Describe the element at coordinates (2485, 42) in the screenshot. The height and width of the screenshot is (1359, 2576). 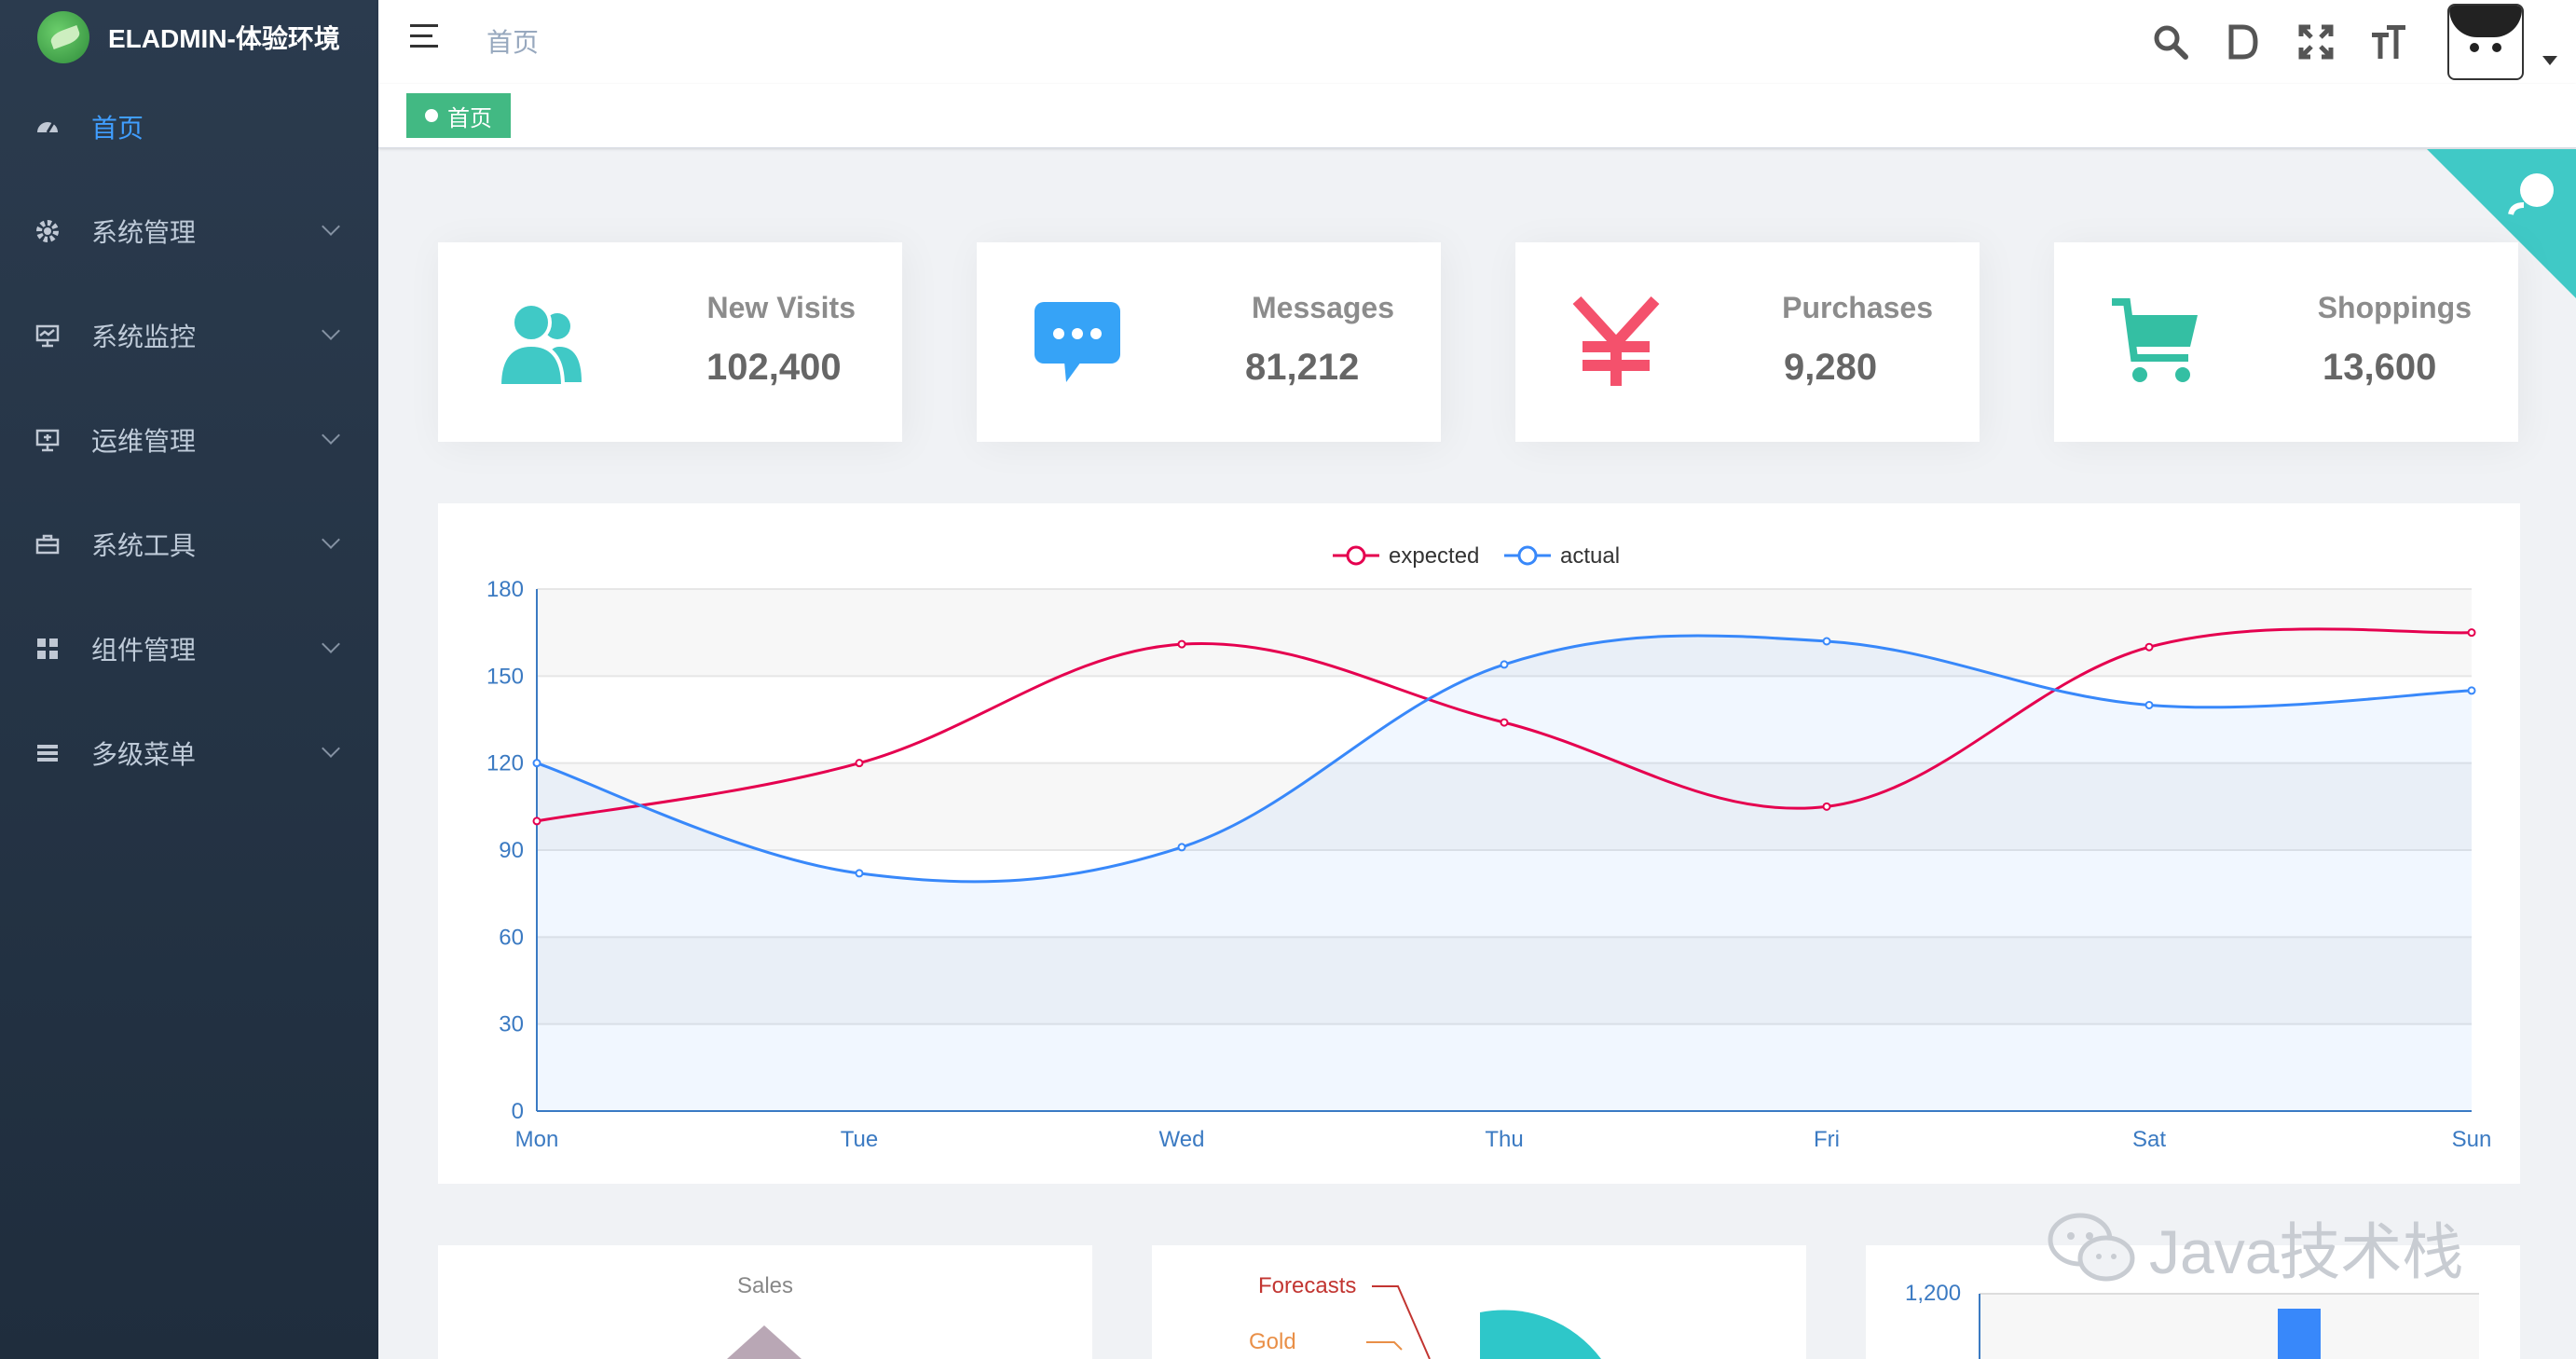
I see `user-avatar` at that location.